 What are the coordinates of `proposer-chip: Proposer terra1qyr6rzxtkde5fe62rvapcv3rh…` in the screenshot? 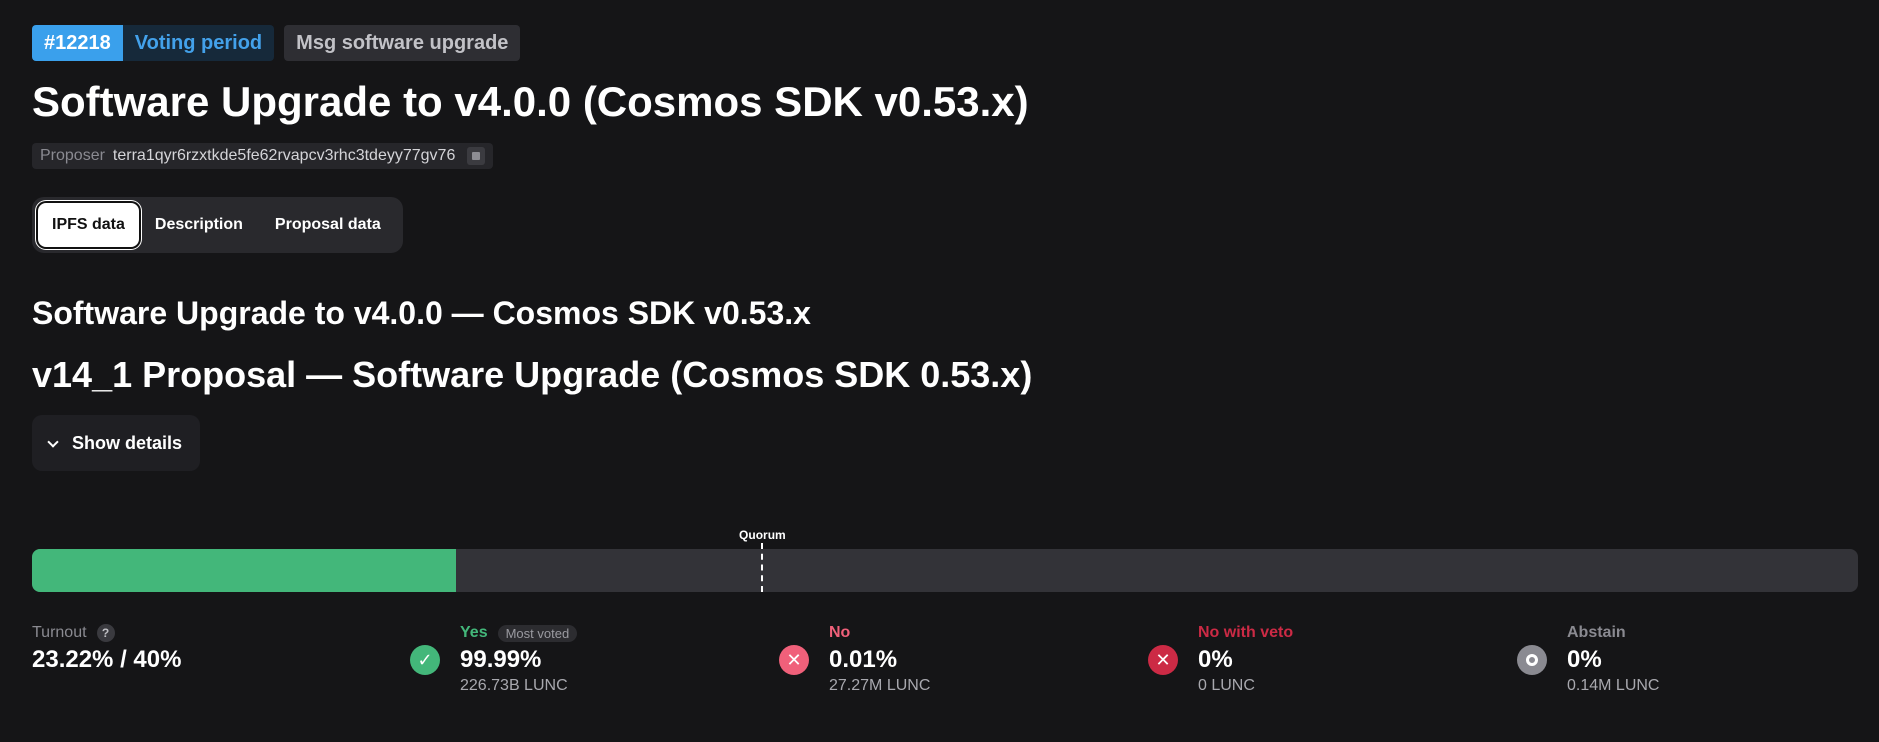 It's located at (263, 156).